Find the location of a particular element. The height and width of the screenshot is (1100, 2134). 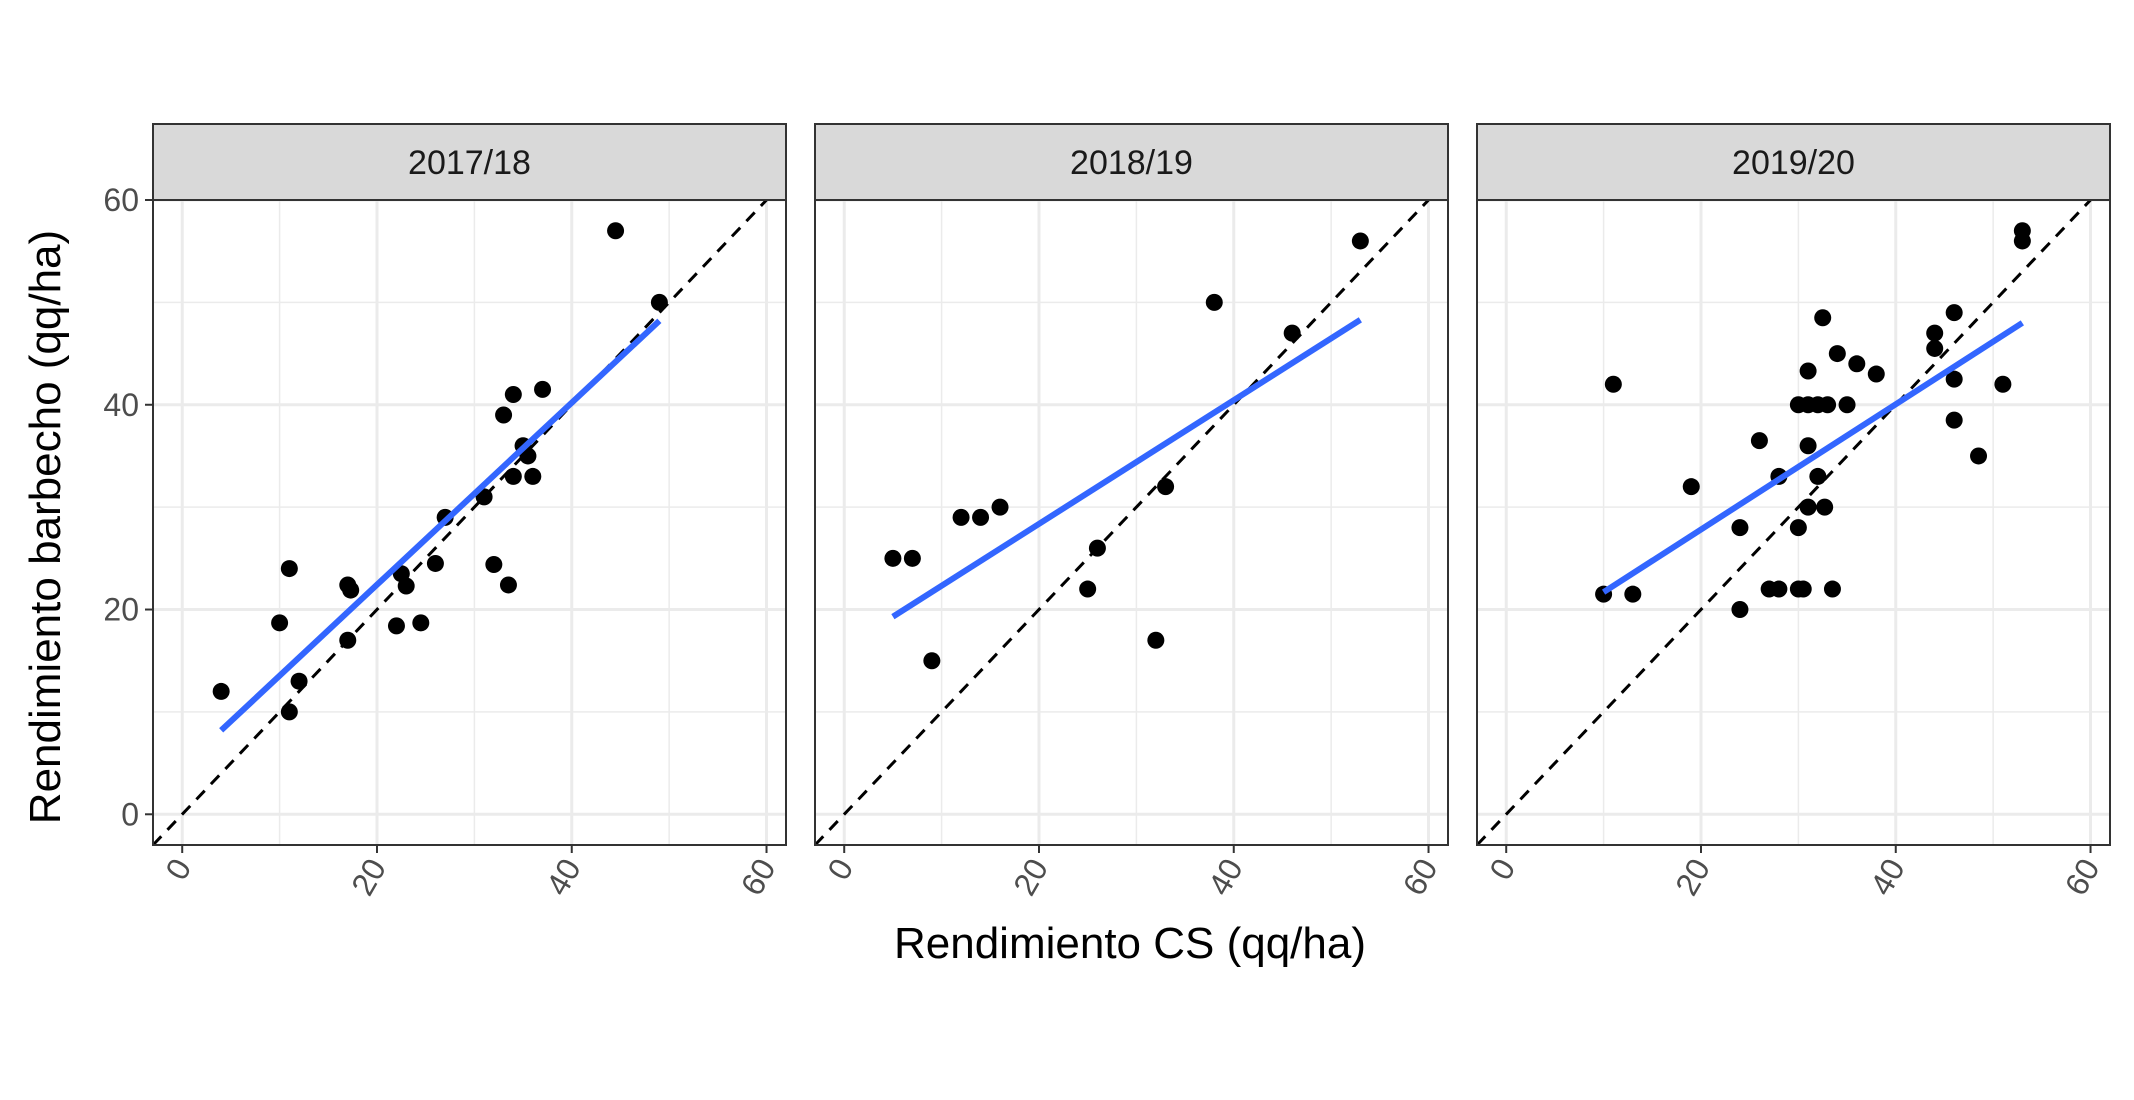

facet-strip-label: 2018/19 is located at coordinates (1131, 163).